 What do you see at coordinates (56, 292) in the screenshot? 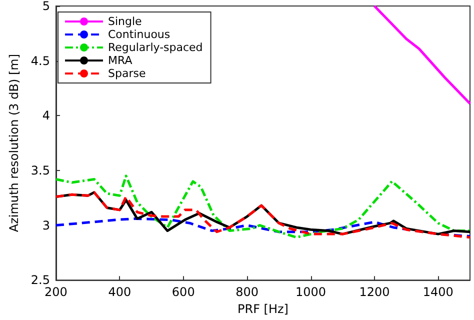
I see `x-tick-label: 200` at bounding box center [56, 292].